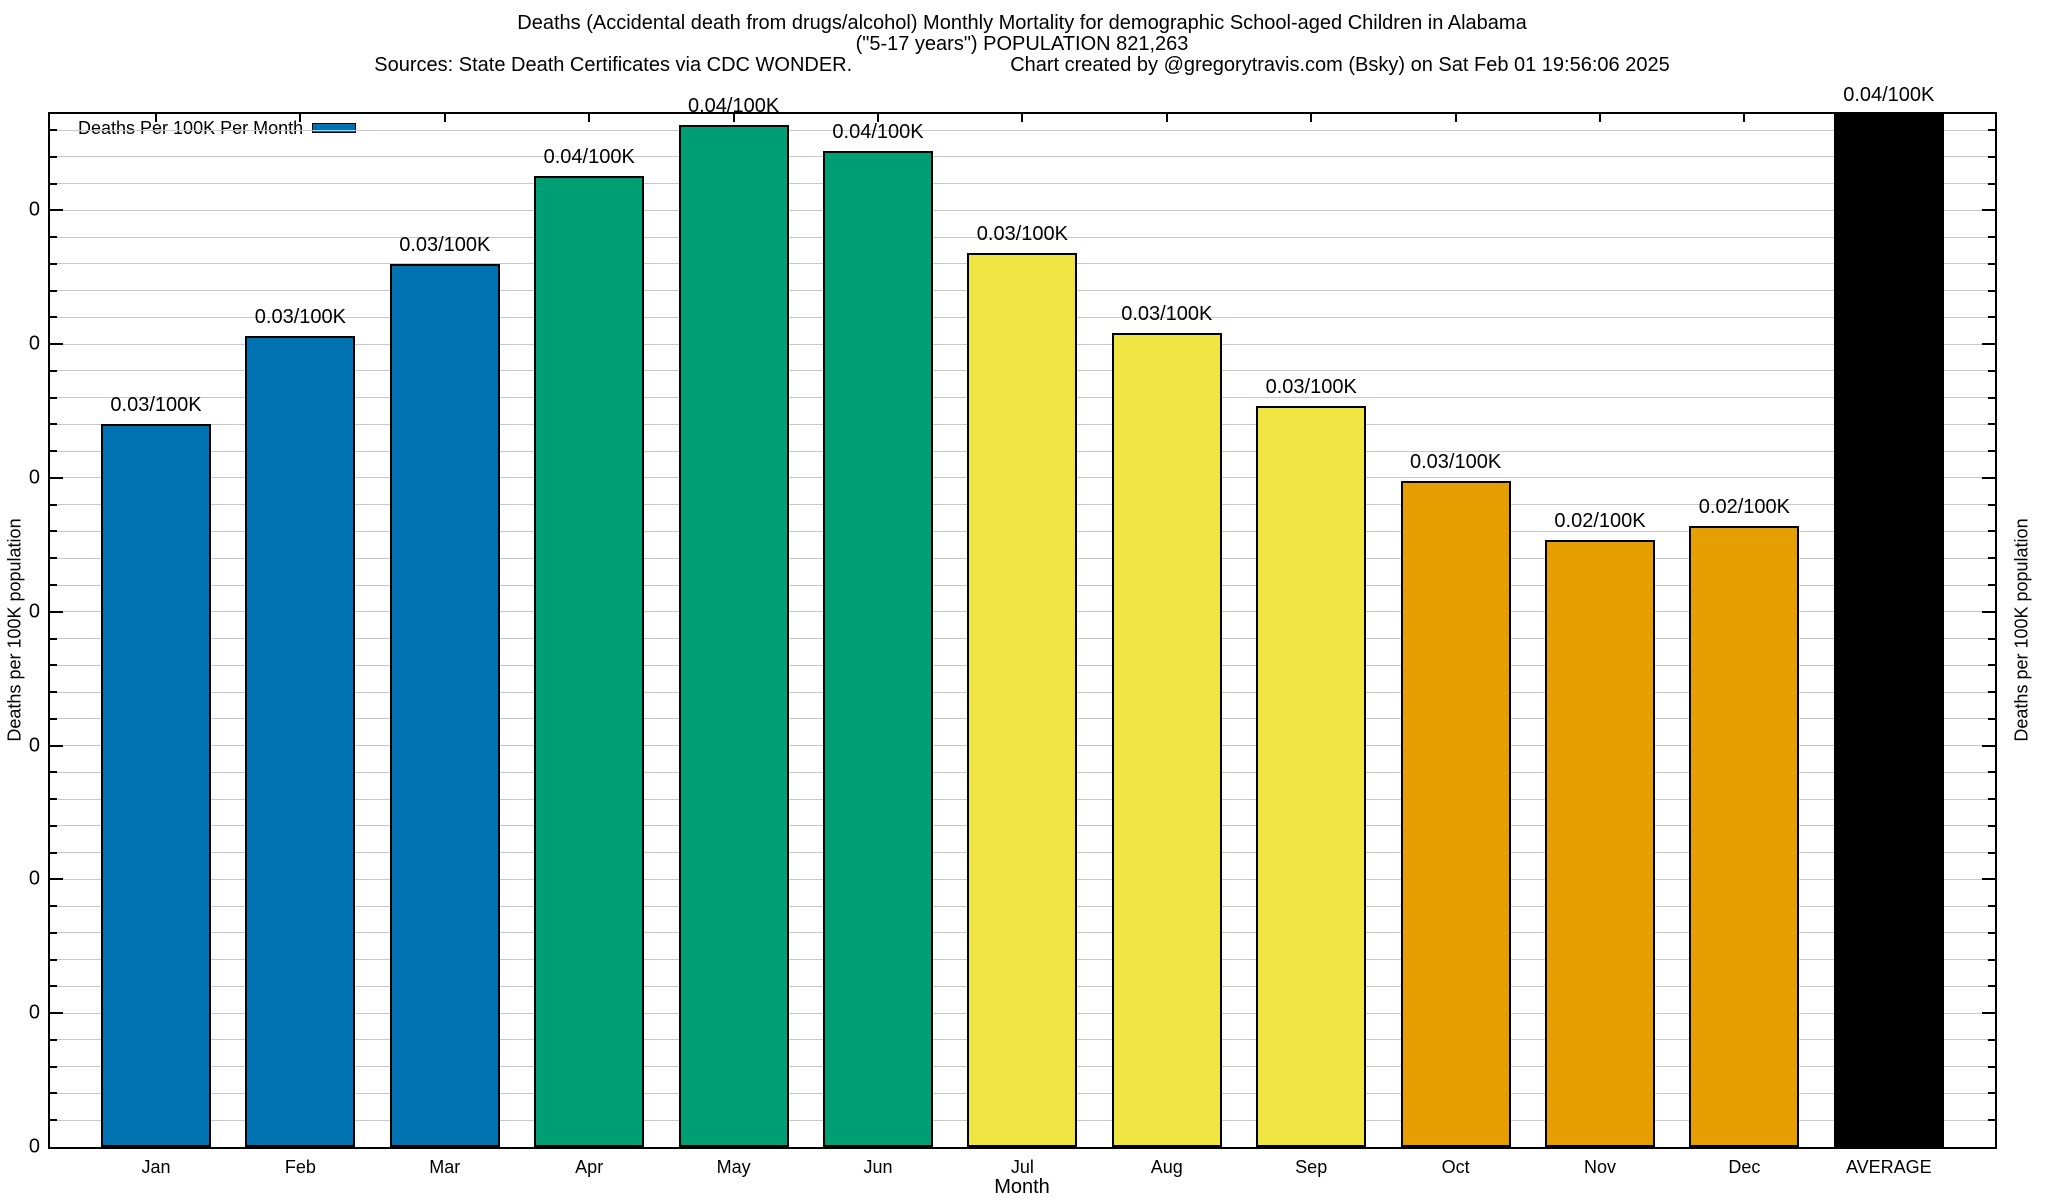 The image size is (2048, 1200). What do you see at coordinates (1166, 1167) in the screenshot?
I see `x-category-label-aug: Aug` at bounding box center [1166, 1167].